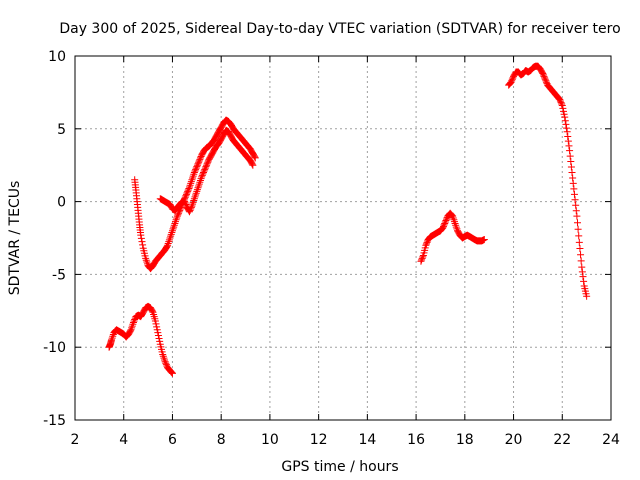 The width and height of the screenshot is (640, 480). I want to click on y-tick-label: 5, so click(61, 130).